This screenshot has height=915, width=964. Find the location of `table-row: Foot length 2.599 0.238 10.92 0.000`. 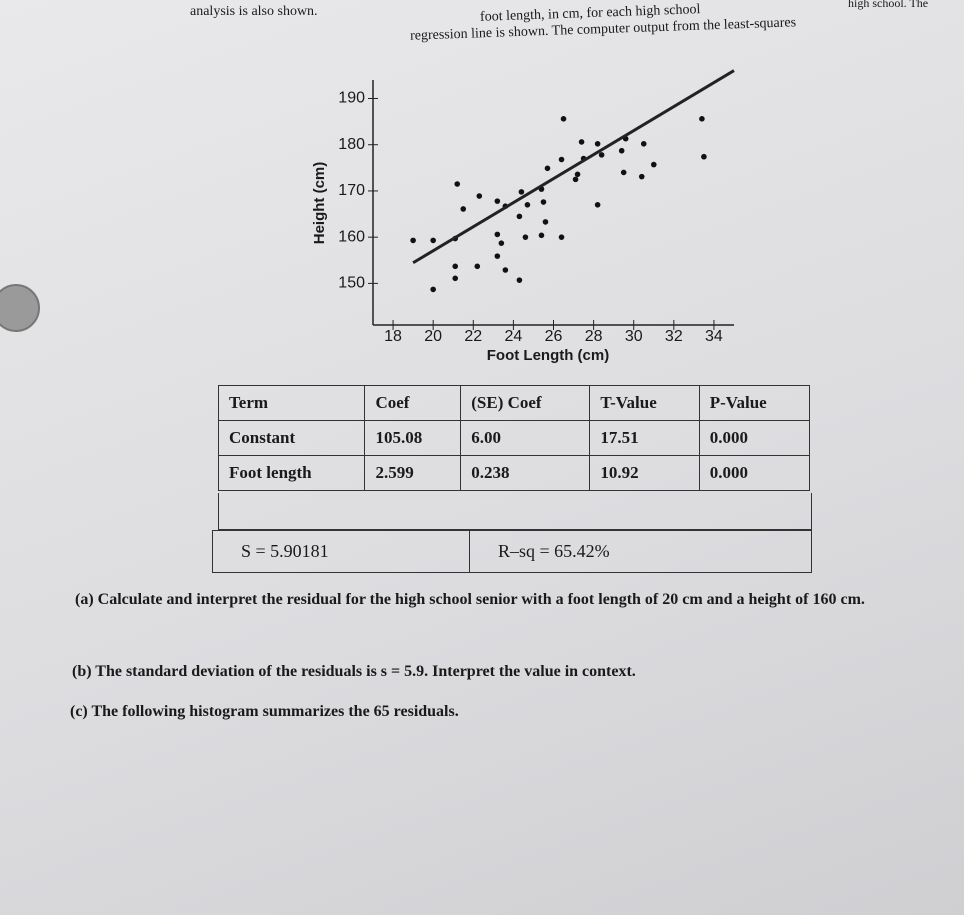

table-row: Foot length 2.599 0.238 10.92 0.000 is located at coordinates (514, 473).